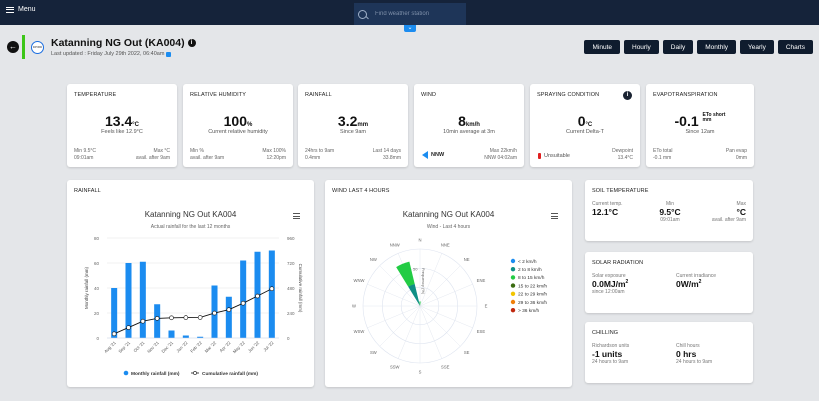 This screenshot has width=819, height=401. Describe the element at coordinates (500, 154) in the screenshot. I see `max-wind: Max 22km/h NNW 04:02am` at that location.